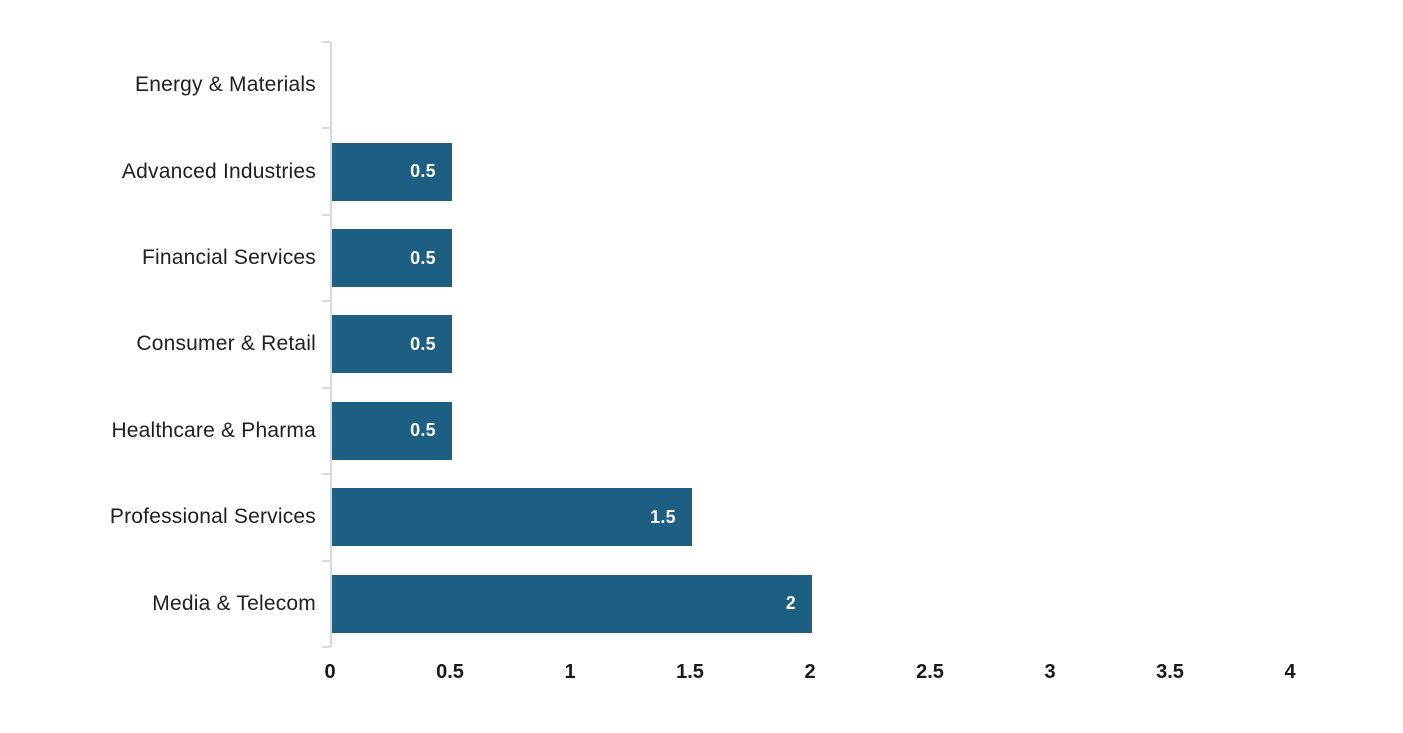  I want to click on x-axis-tick-label: 0.5, so click(450, 672).